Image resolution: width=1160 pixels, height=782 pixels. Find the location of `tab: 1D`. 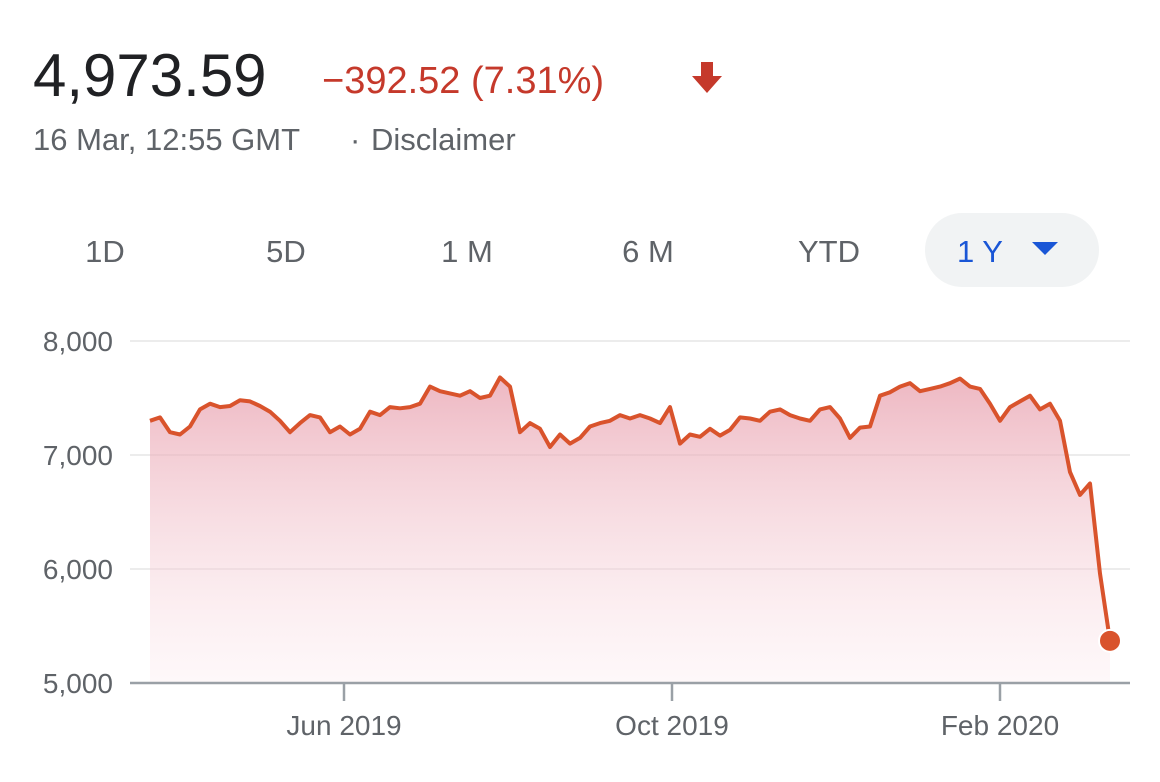

tab: 1D is located at coordinates (105, 251).